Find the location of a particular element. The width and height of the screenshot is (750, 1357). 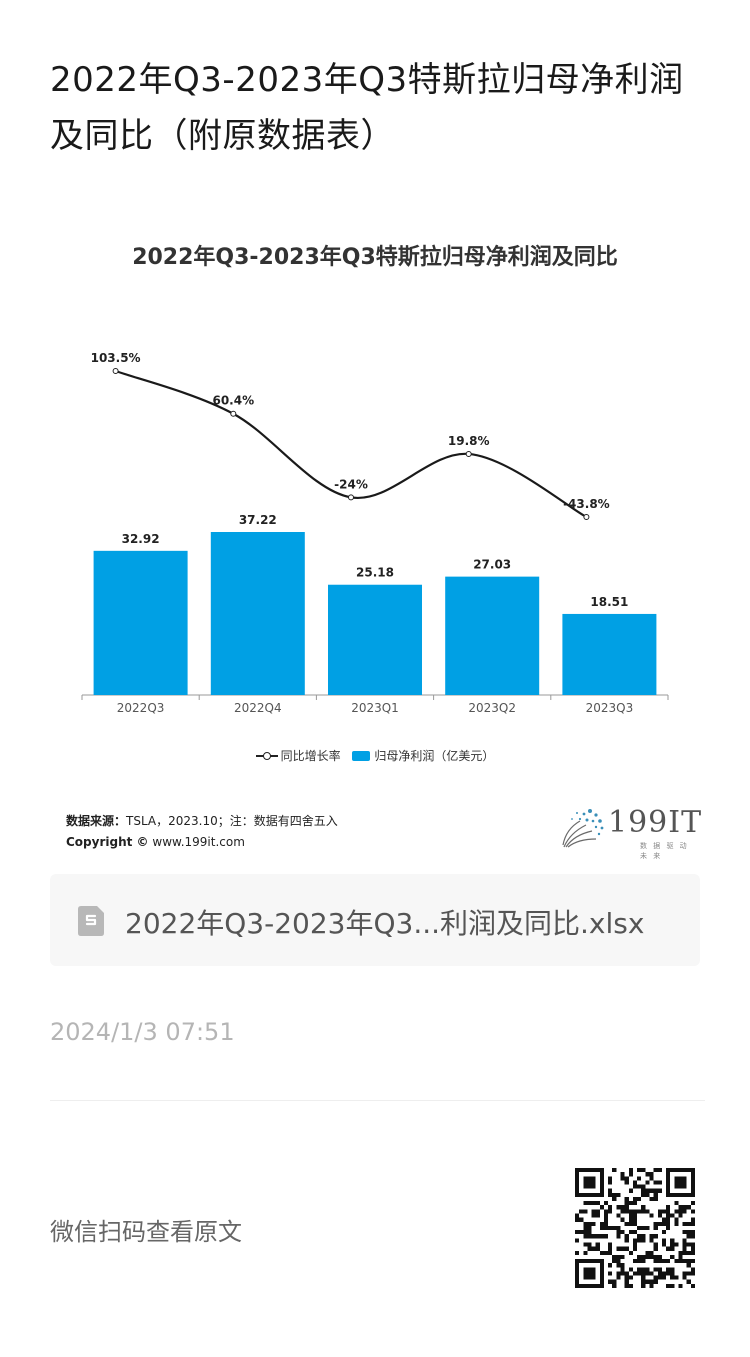

bar-2022Q4 is located at coordinates (257, 613).